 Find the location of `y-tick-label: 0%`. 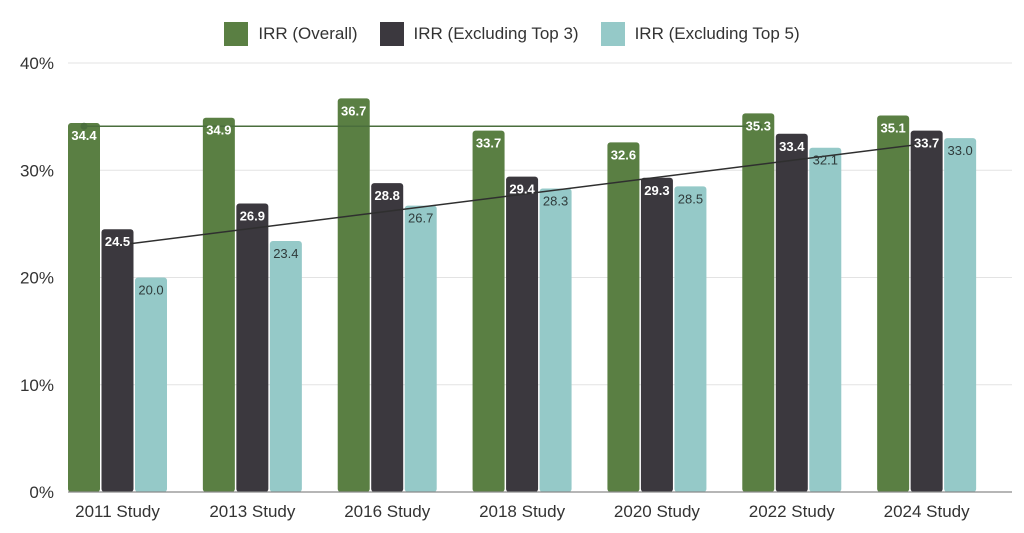

y-tick-label: 0% is located at coordinates (41, 492).